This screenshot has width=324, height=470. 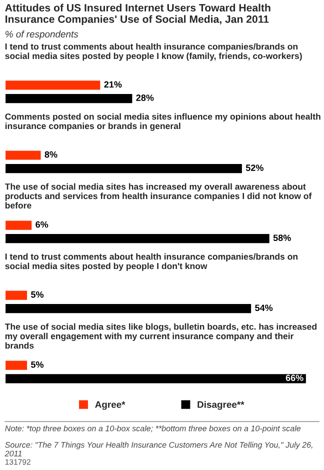 What do you see at coordinates (145, 97) in the screenshot?
I see `data-label: 28%` at bounding box center [145, 97].